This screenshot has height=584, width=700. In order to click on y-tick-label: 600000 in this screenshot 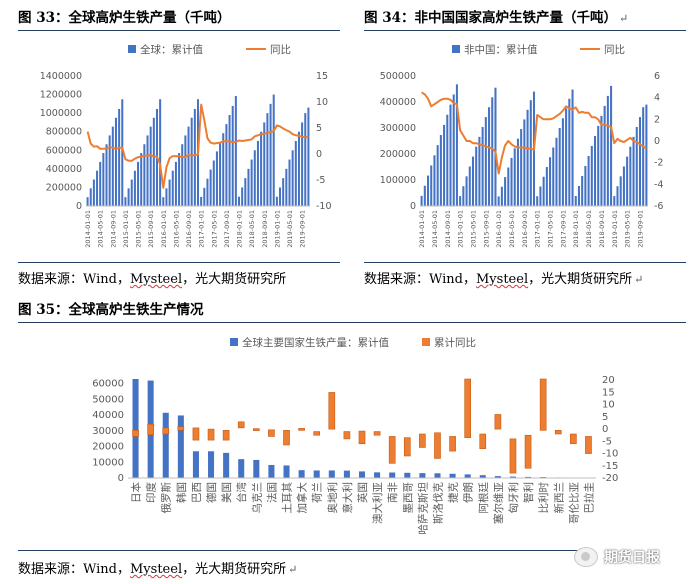, I will do `click(64, 150)`.